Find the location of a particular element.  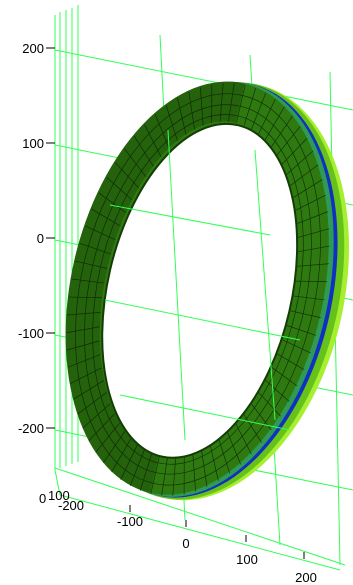

x-axis-labels: -100 0 100 200 is located at coordinates (217, 549).